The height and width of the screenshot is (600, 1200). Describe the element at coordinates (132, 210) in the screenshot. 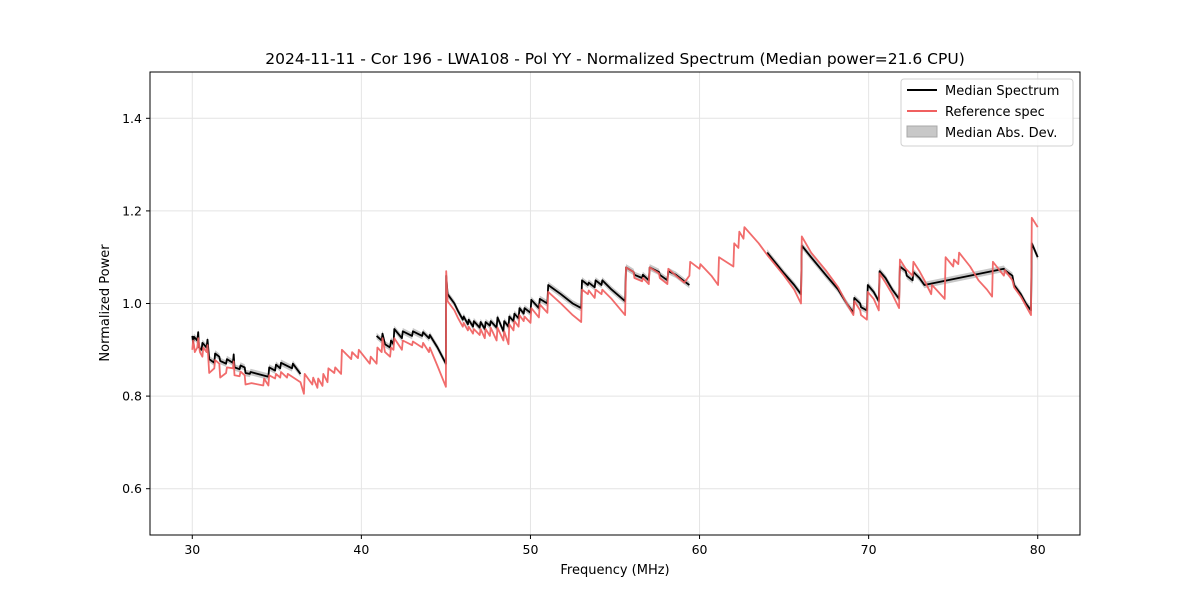

I see `y-tick-label: 1.2` at that location.